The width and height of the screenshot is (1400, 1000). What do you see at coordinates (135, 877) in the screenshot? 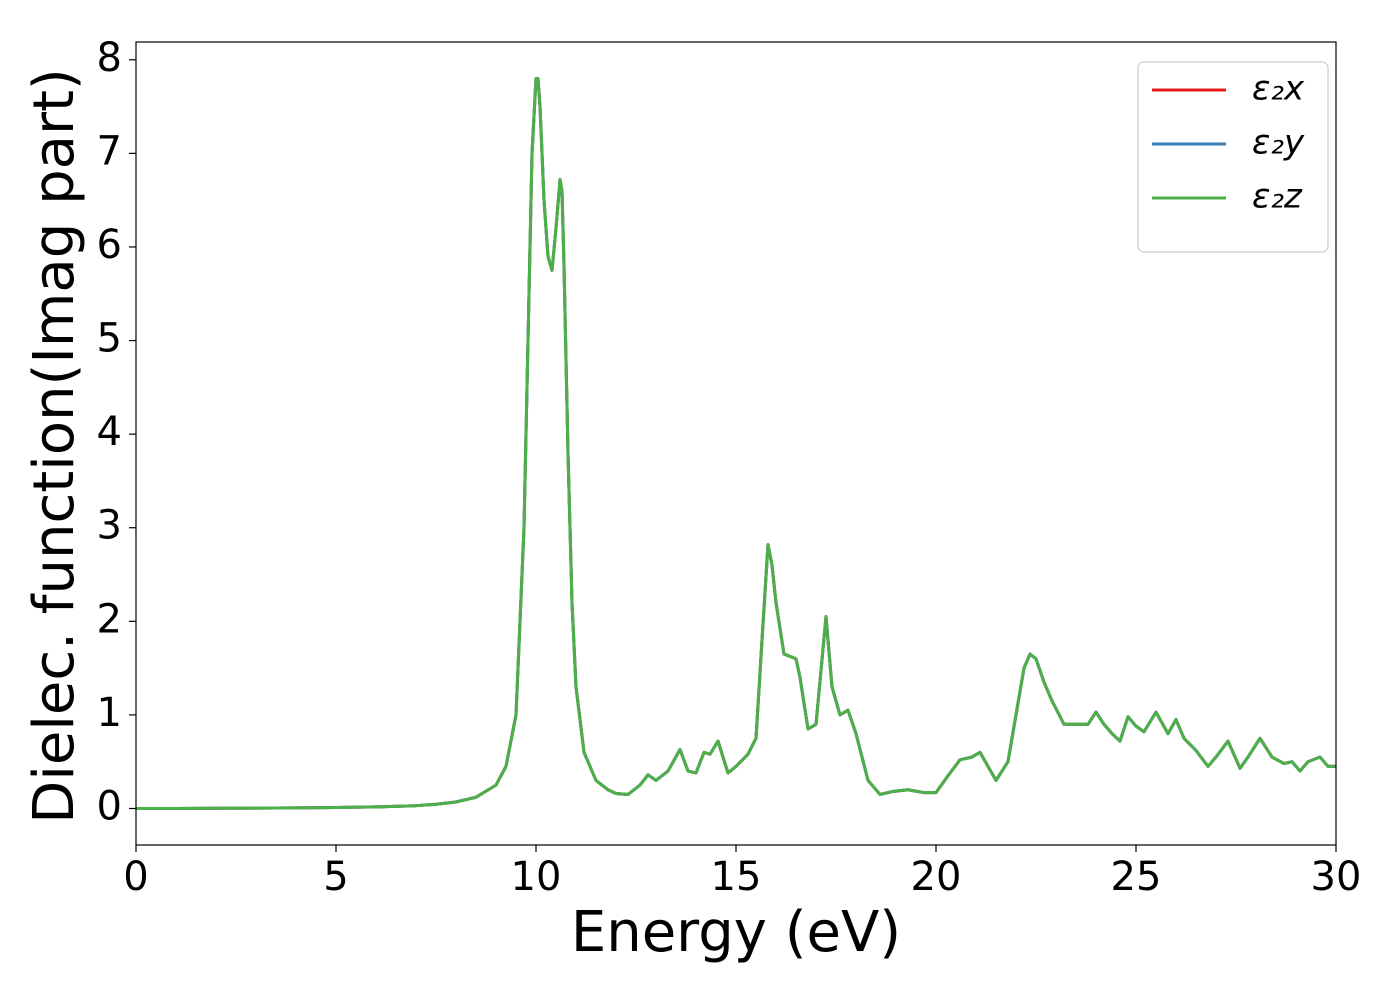
I see `x-tick-label: 0` at bounding box center [135, 877].